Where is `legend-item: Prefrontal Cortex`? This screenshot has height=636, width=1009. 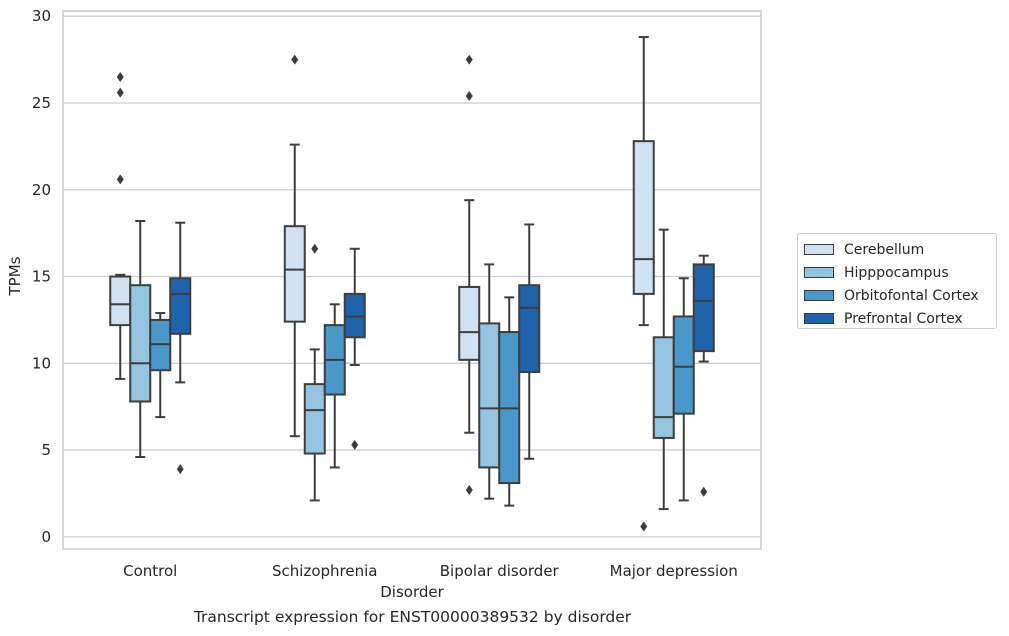
legend-item: Prefrontal Cortex is located at coordinates (900, 318).